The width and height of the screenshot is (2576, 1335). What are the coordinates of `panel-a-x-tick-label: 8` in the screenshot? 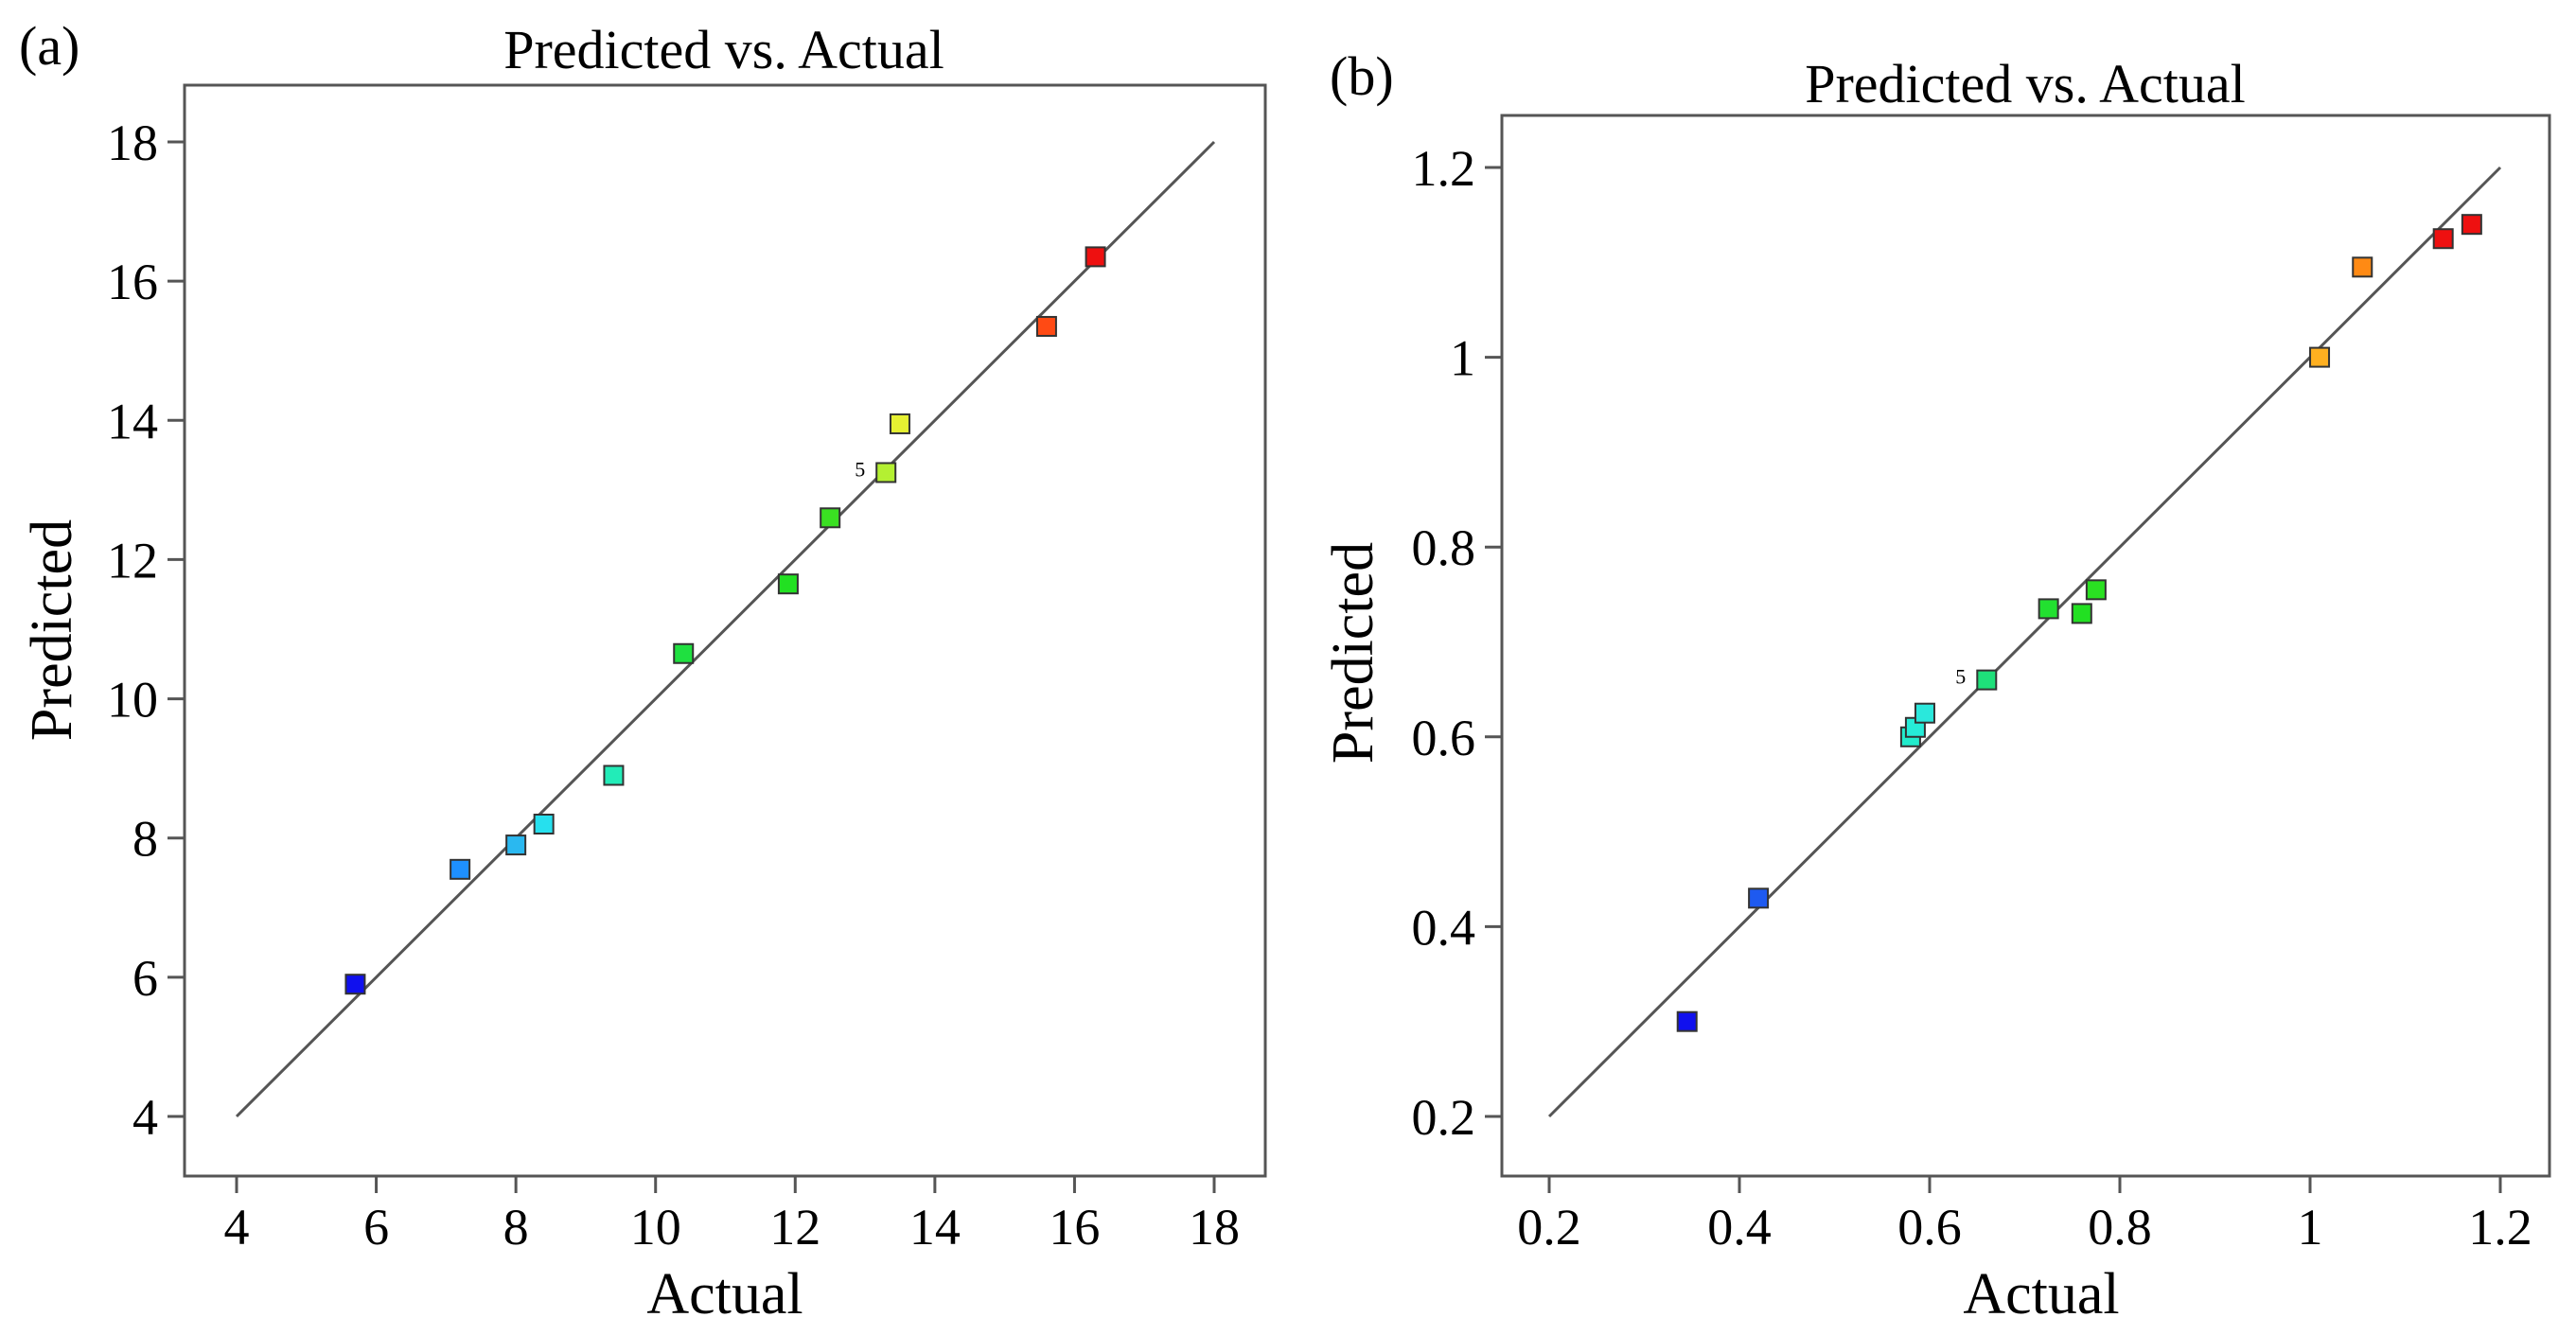 It's located at (516, 1227).